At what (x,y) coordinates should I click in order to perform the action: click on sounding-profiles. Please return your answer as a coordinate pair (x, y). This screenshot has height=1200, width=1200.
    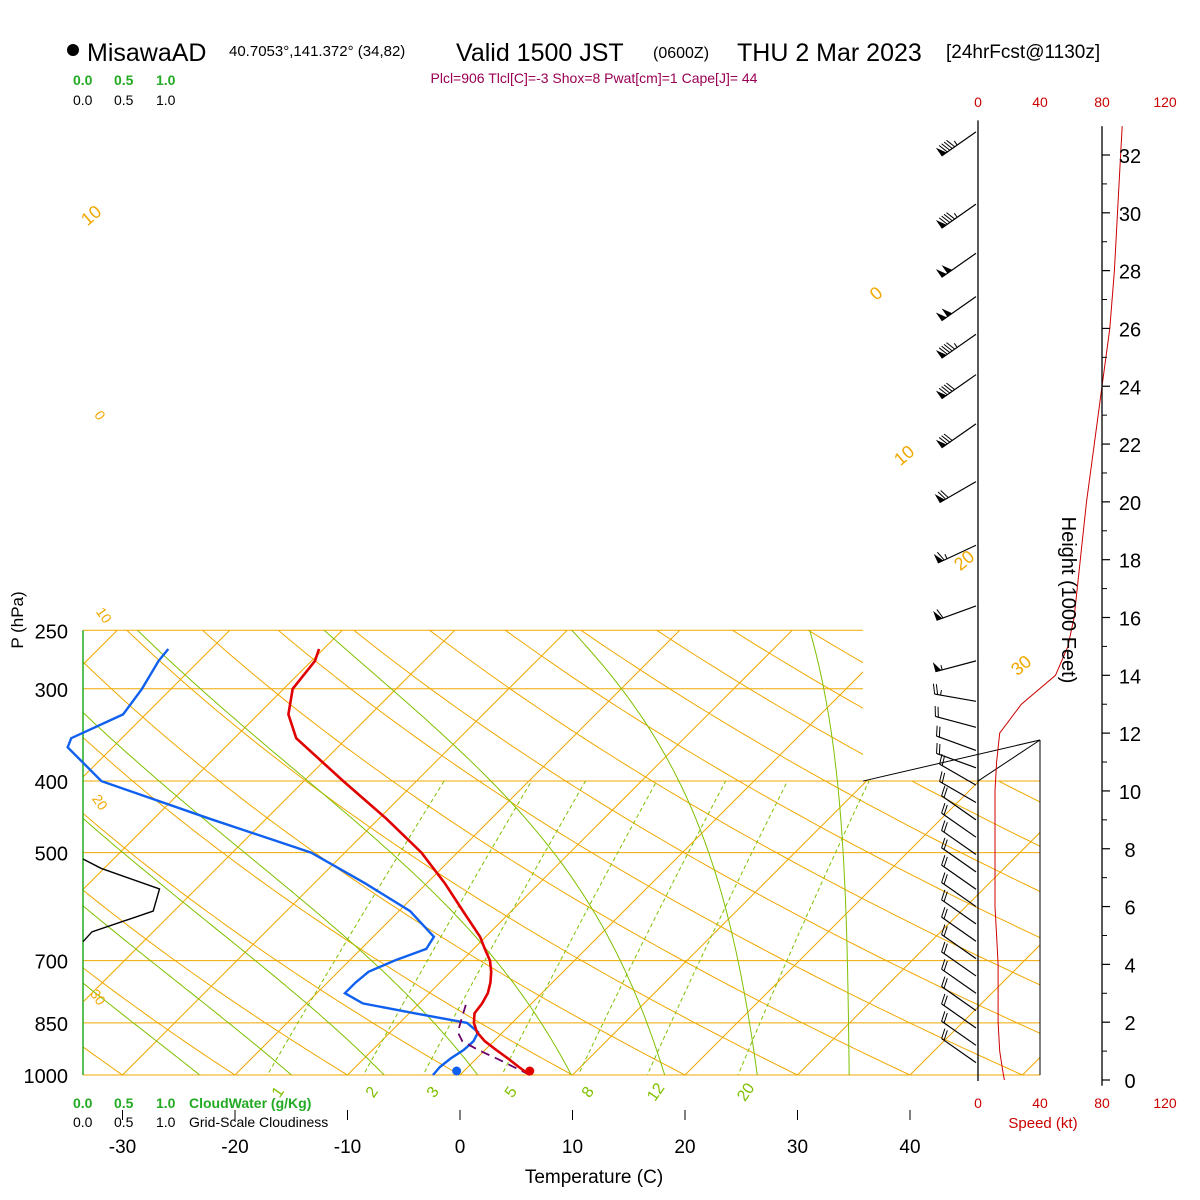
    Looking at the image, I should click on (300, 862).